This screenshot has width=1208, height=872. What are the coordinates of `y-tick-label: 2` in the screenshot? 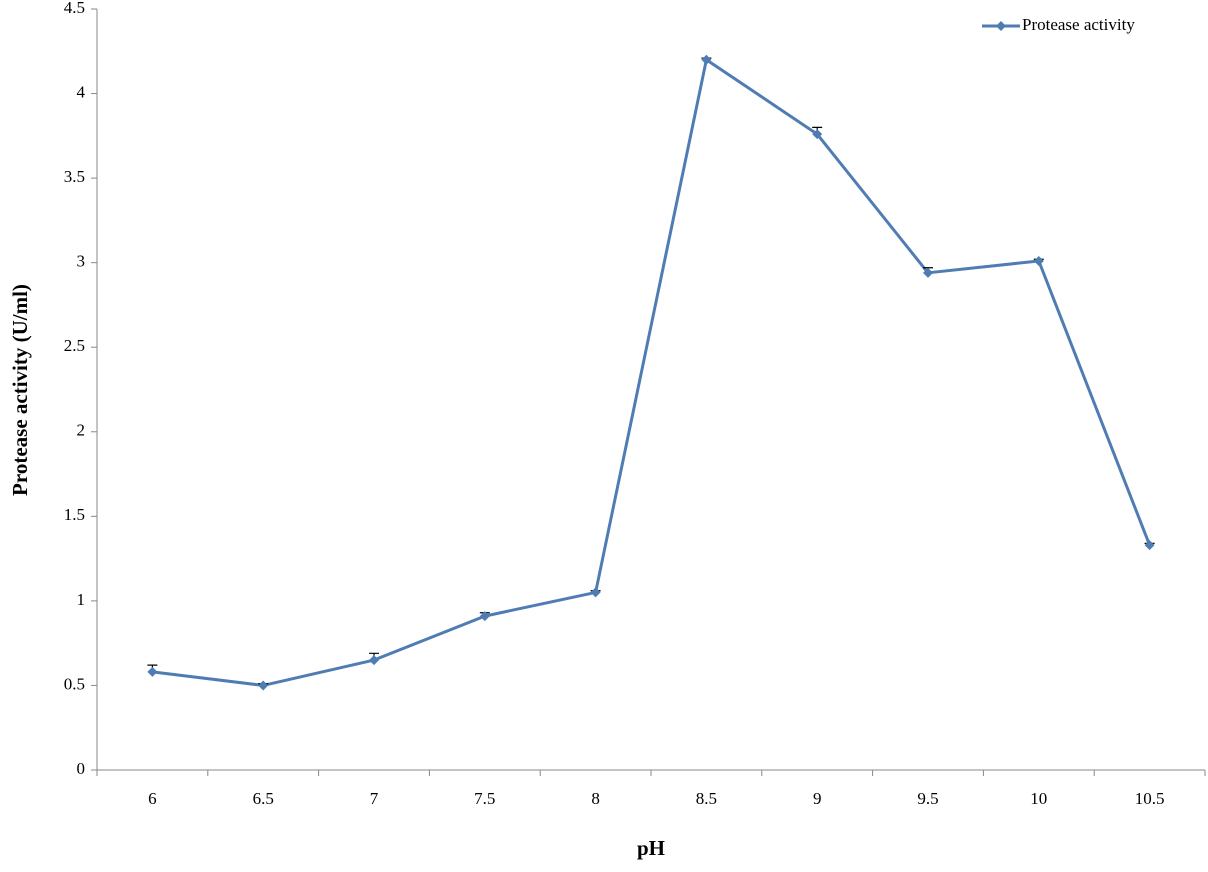 It's located at (81, 430).